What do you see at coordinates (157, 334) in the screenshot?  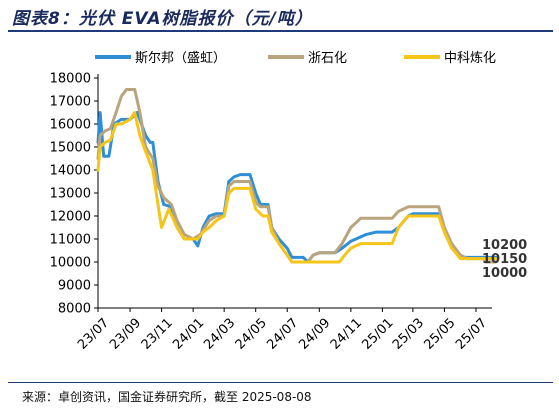 I see `x-tick-label: 23/11` at bounding box center [157, 334].